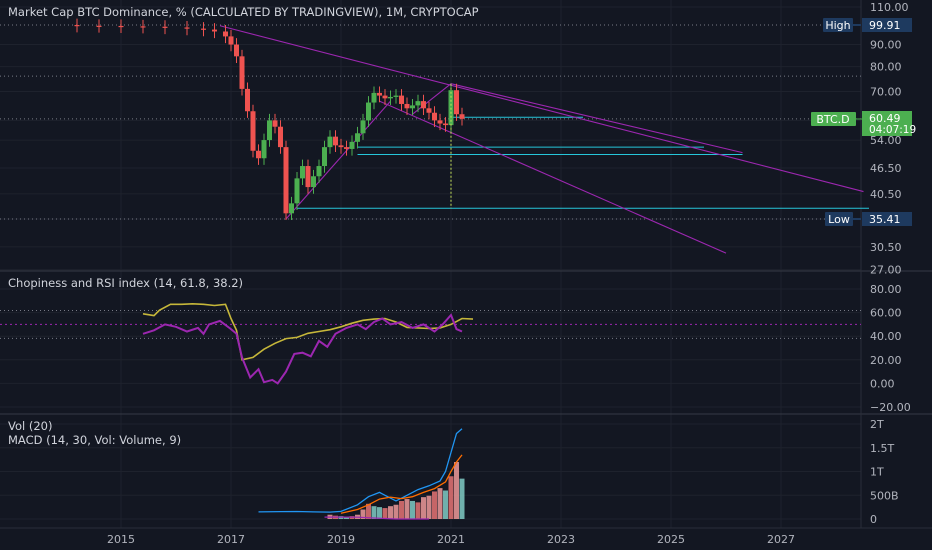  Describe the element at coordinates (867, 25) in the screenshot. I see `high-marker: High 99.91` at that location.